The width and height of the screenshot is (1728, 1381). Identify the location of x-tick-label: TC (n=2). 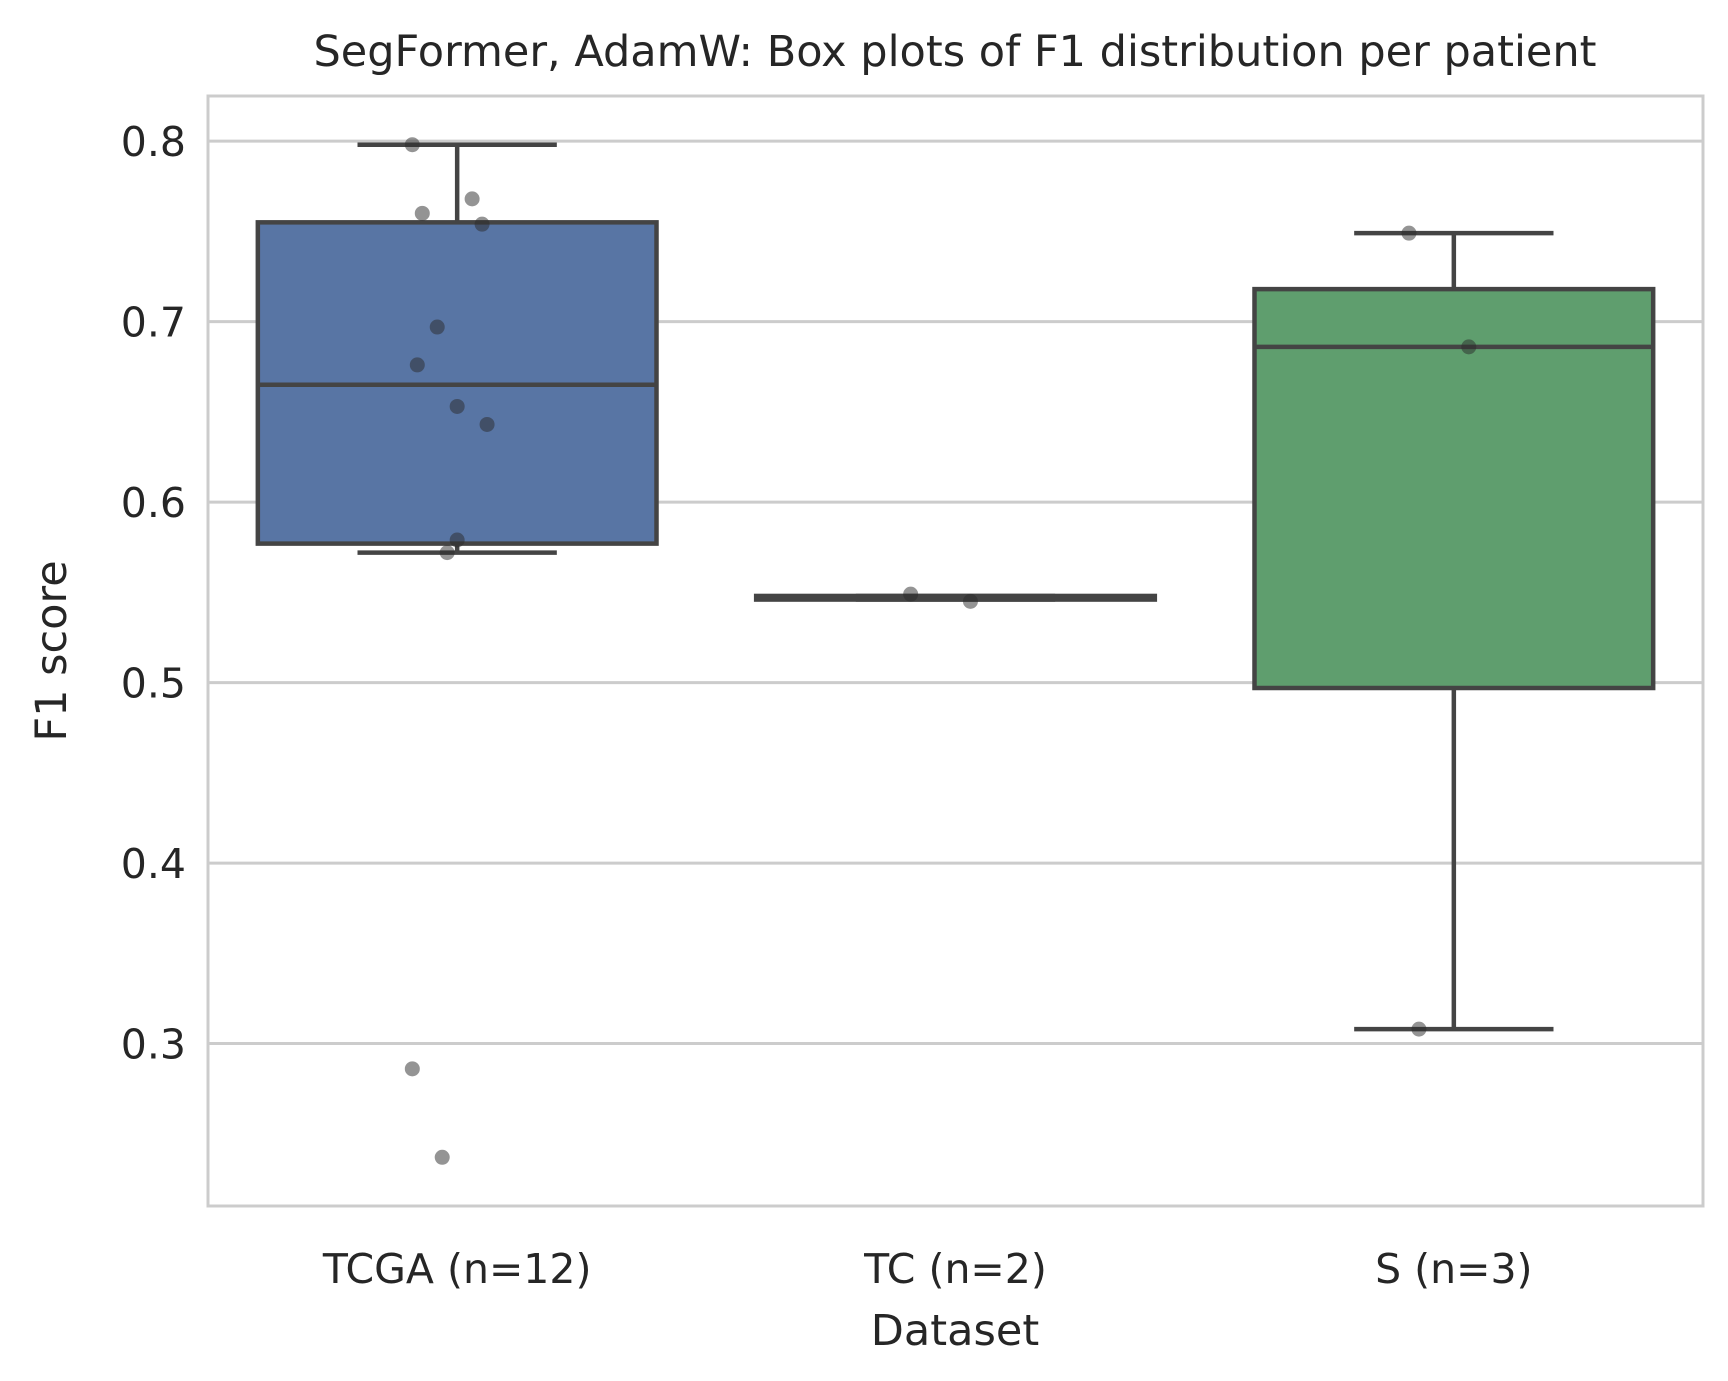
(955, 1269).